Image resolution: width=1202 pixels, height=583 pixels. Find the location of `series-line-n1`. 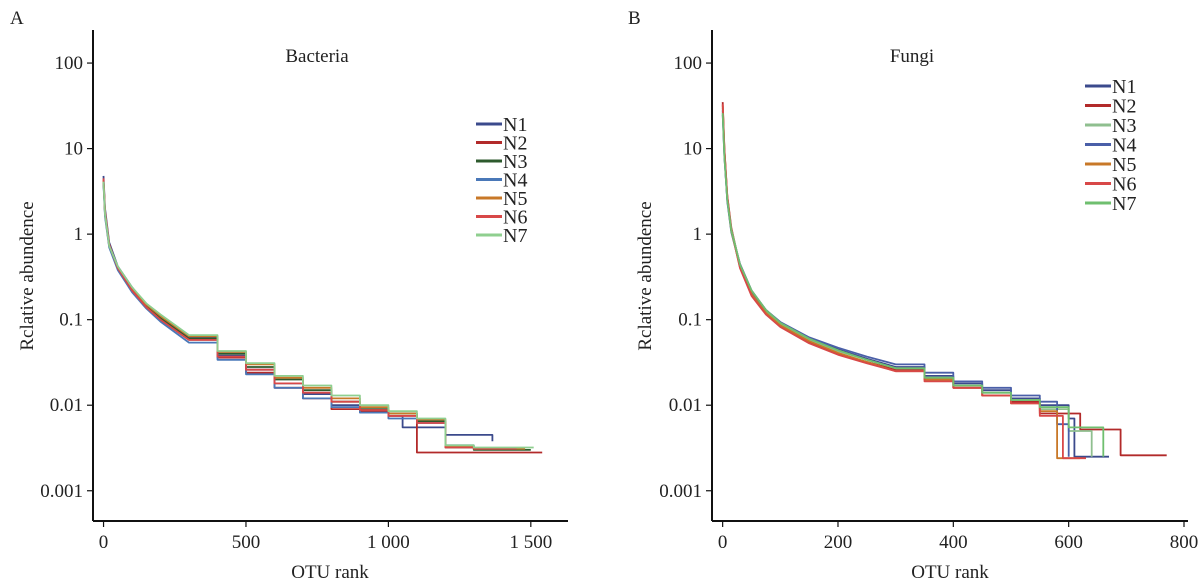

series-line-n1 is located at coordinates (298, 308).